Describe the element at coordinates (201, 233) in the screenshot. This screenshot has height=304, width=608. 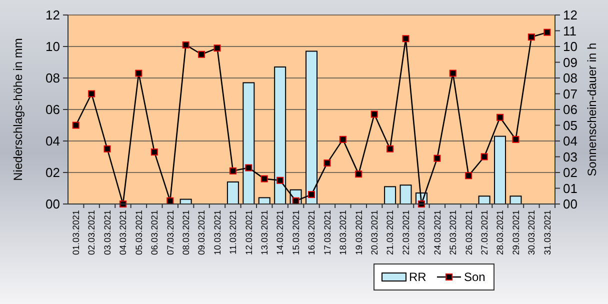
I see `x-tick-label: 09.03.2021` at that location.